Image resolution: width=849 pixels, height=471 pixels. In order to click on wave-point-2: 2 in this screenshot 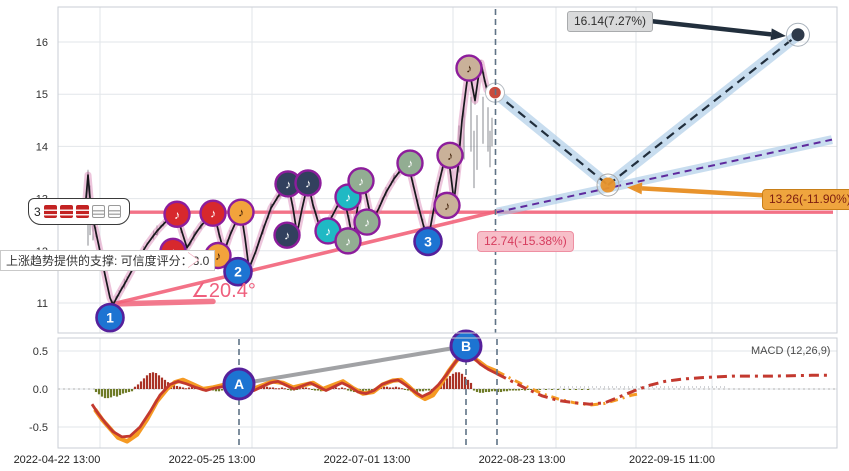, I will do `click(238, 271)`.